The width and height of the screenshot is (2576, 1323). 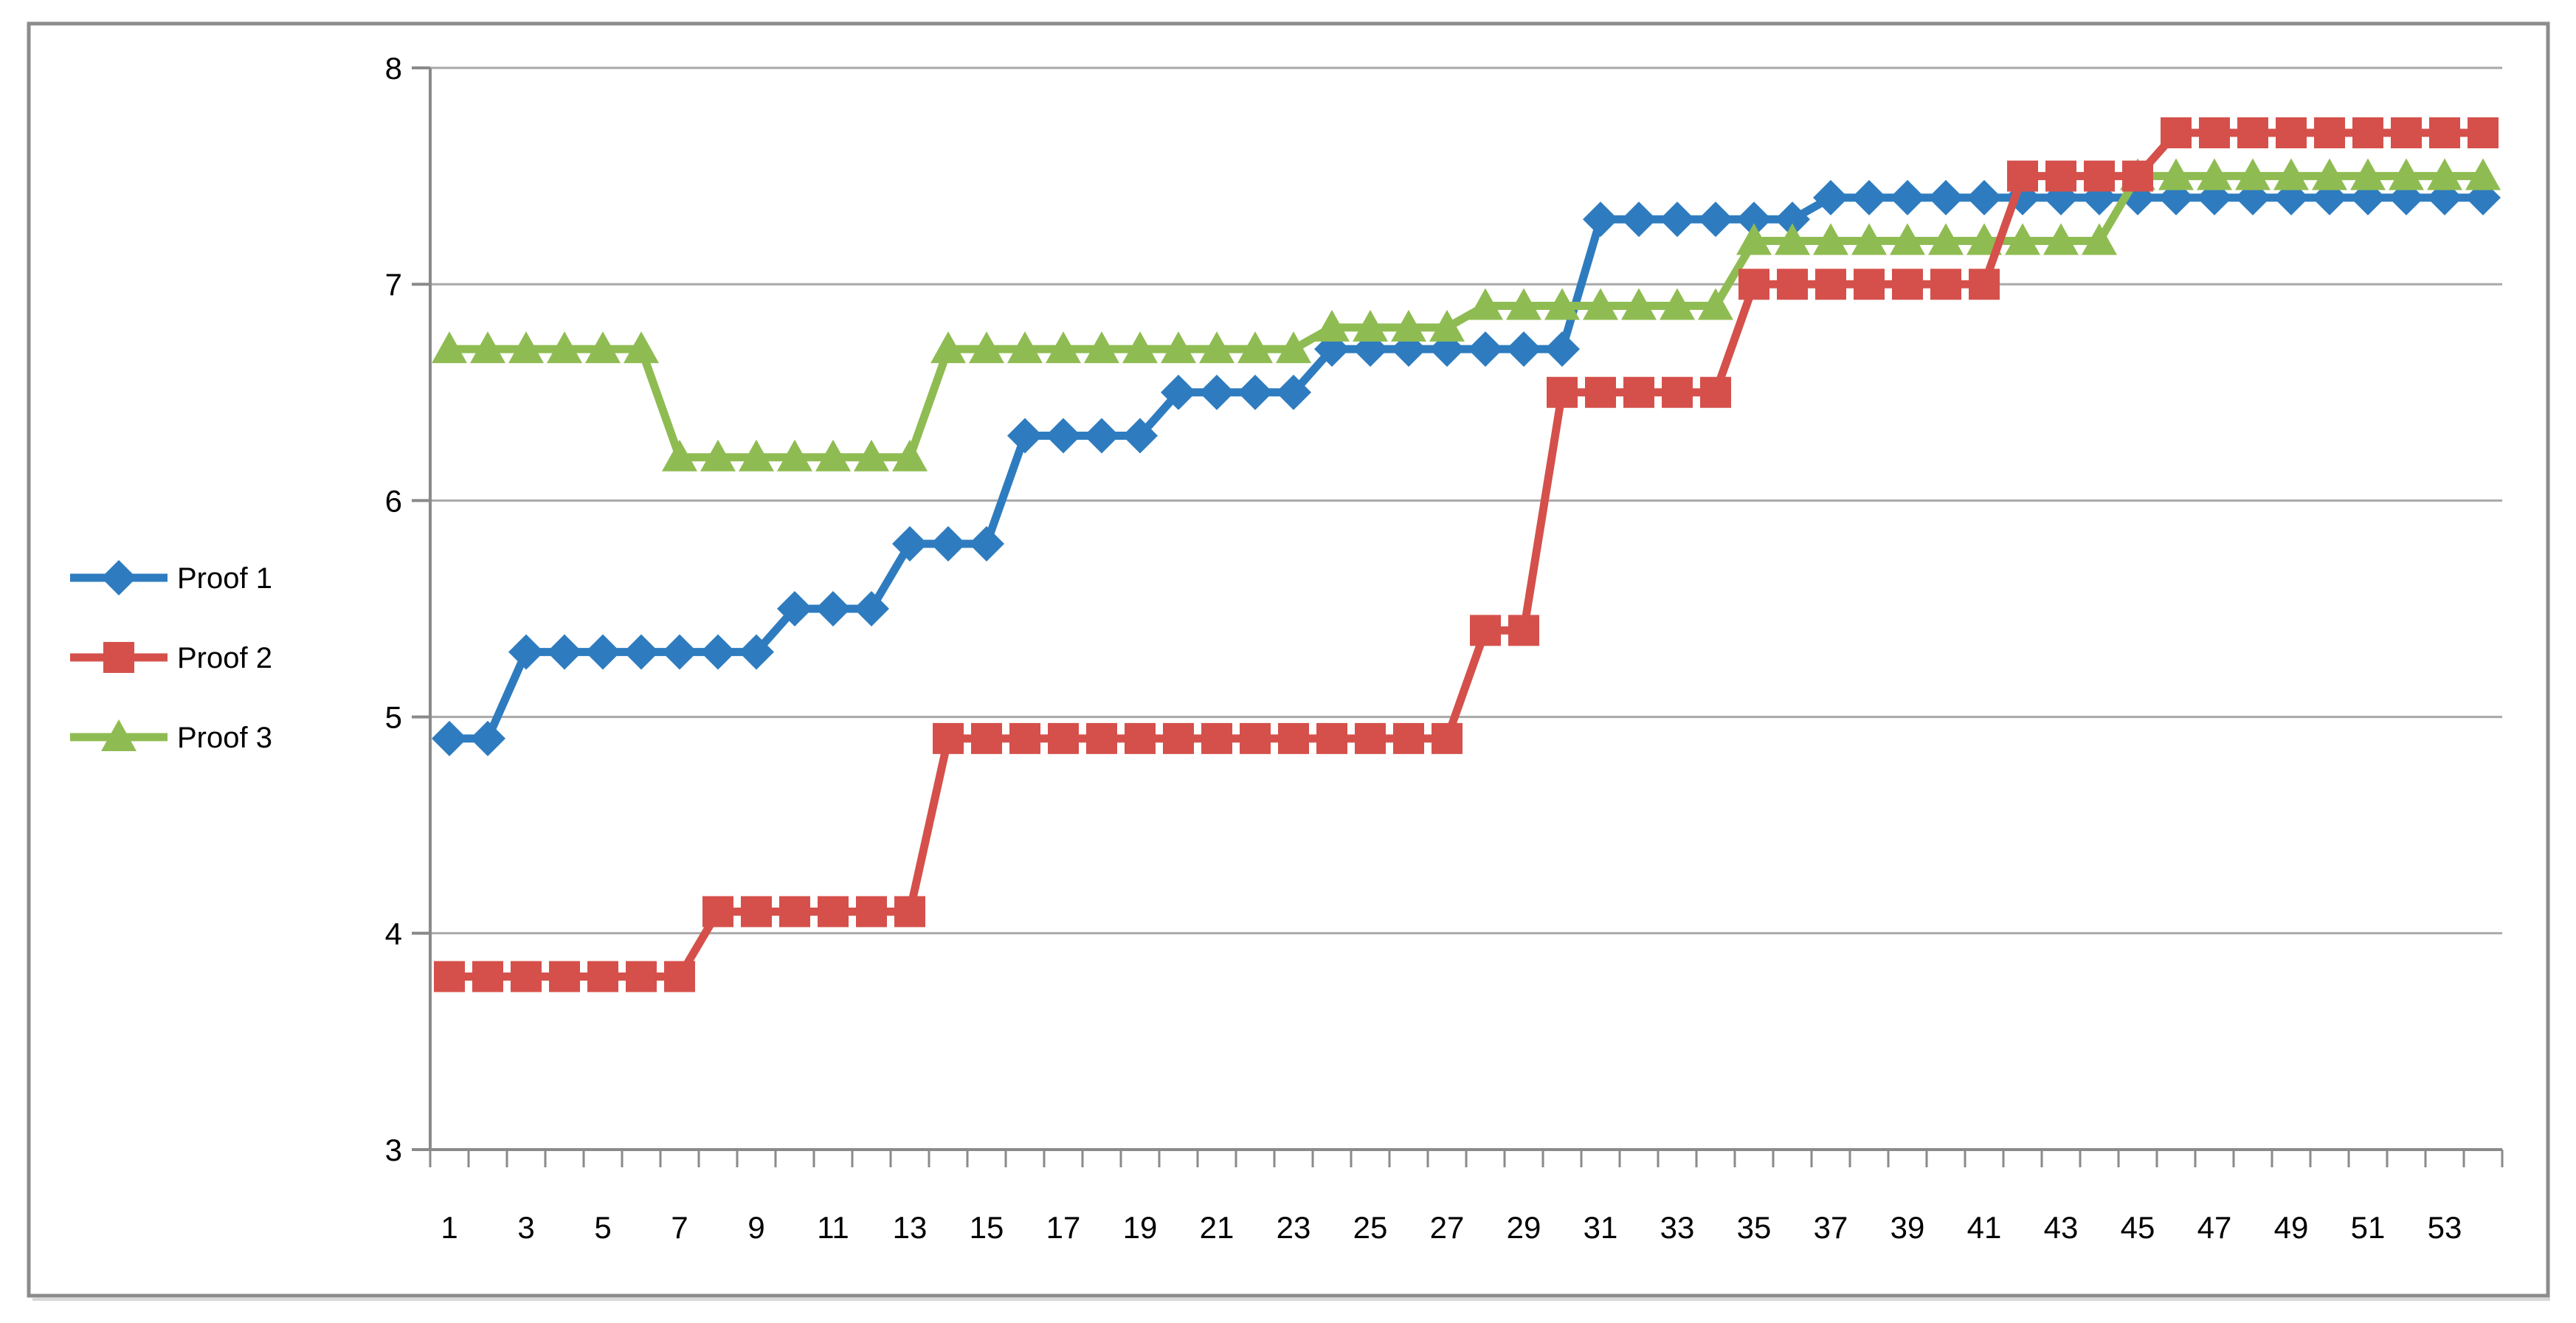 I want to click on x-axis-label-7: 7, so click(x=679, y=1227).